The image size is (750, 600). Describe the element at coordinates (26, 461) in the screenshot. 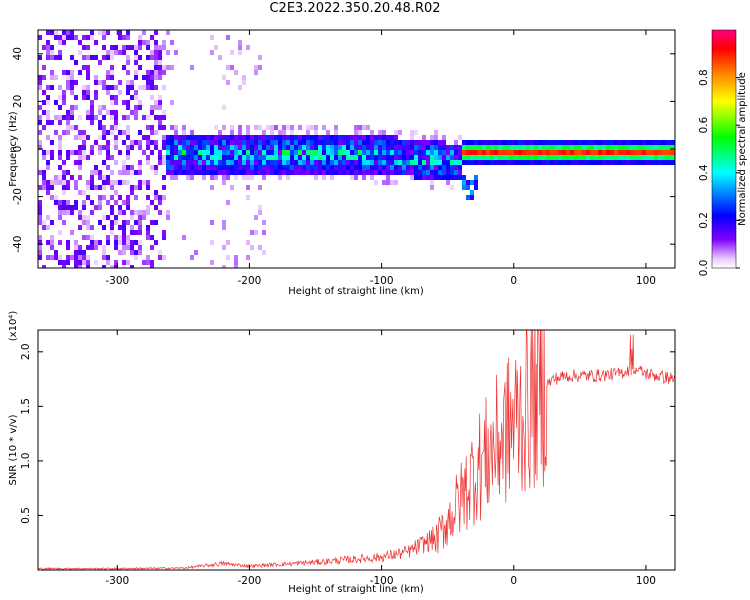

I see `y-tick-label: 1.0` at that location.